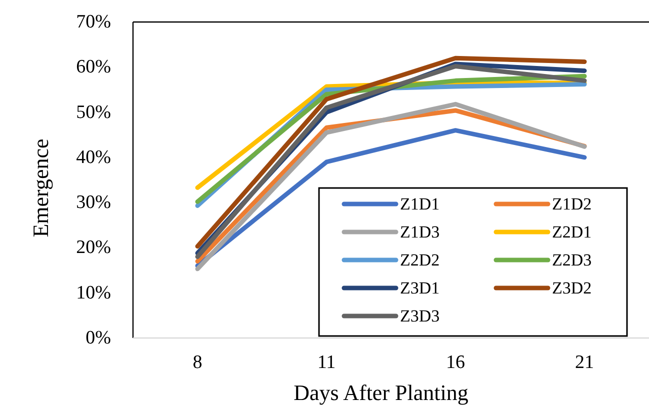 This screenshot has height=407, width=649. Describe the element at coordinates (94, 293) in the screenshot. I see `y-tick-label: 10%` at that location.